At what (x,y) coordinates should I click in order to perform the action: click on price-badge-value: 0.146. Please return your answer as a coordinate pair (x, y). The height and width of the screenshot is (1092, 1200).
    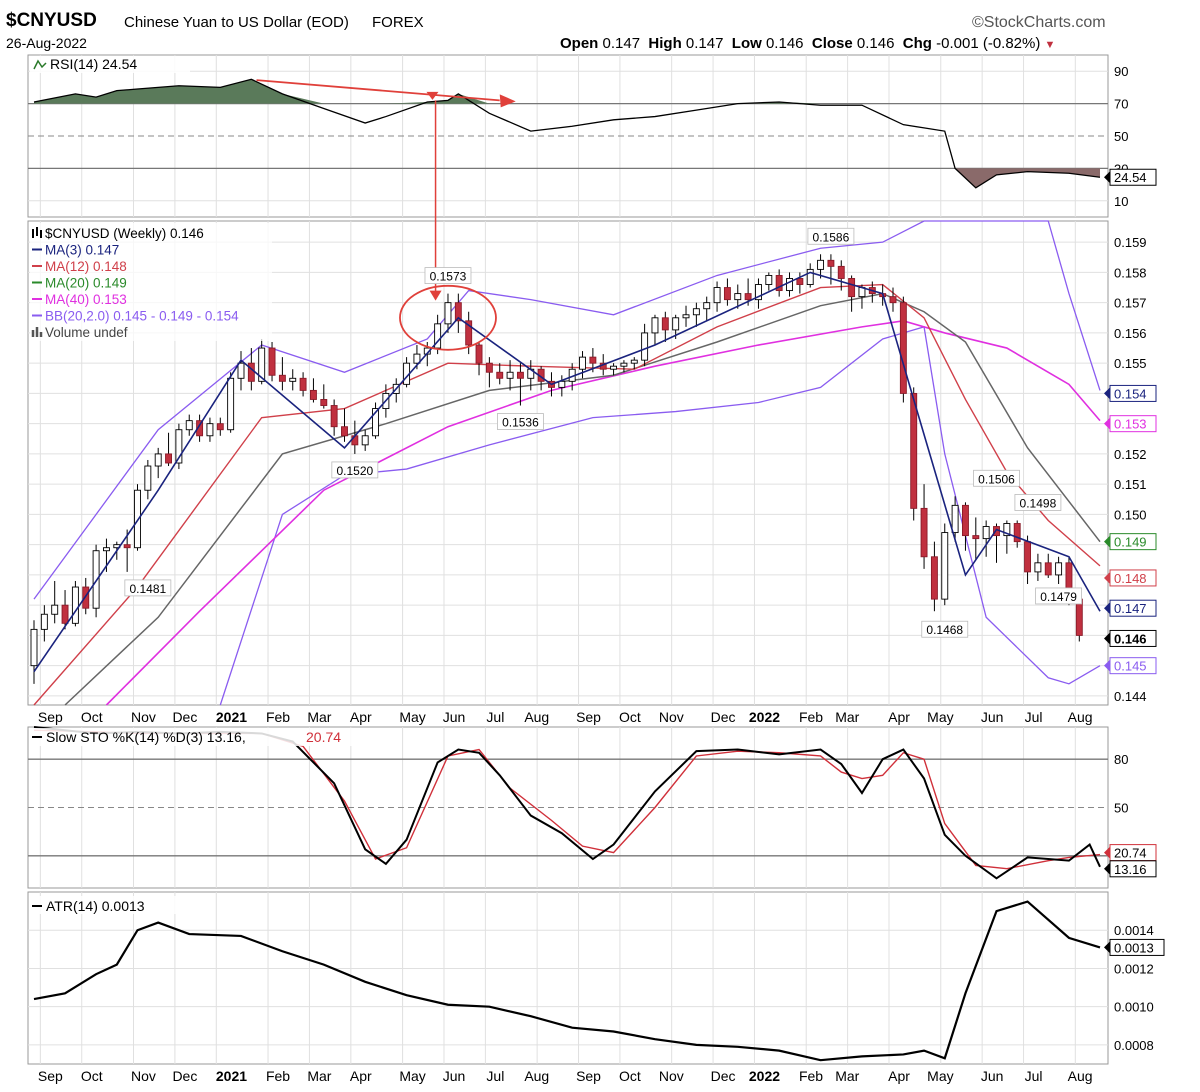
    Looking at the image, I should click on (1130, 638).